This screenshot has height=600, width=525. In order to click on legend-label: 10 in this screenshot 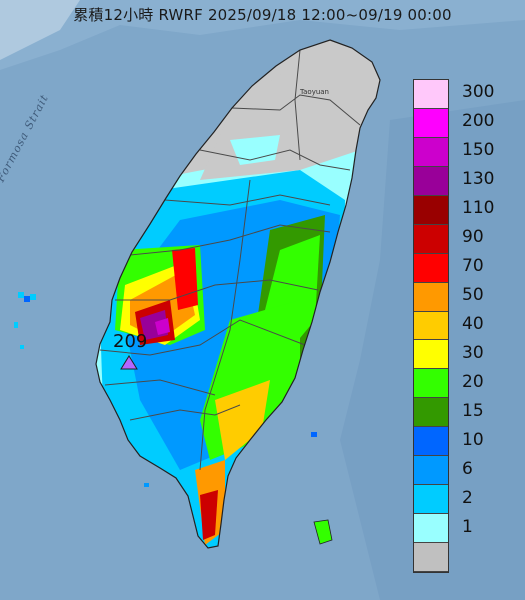, I will do `click(473, 439)`.